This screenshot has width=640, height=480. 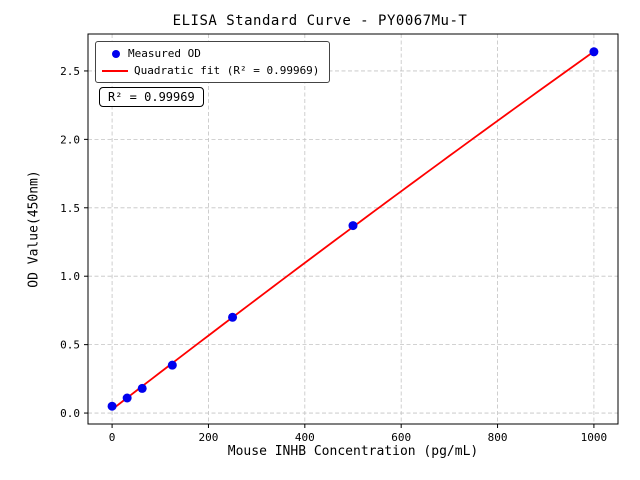 I want to click on y-tick-label: 2.5, so click(x=70, y=71).